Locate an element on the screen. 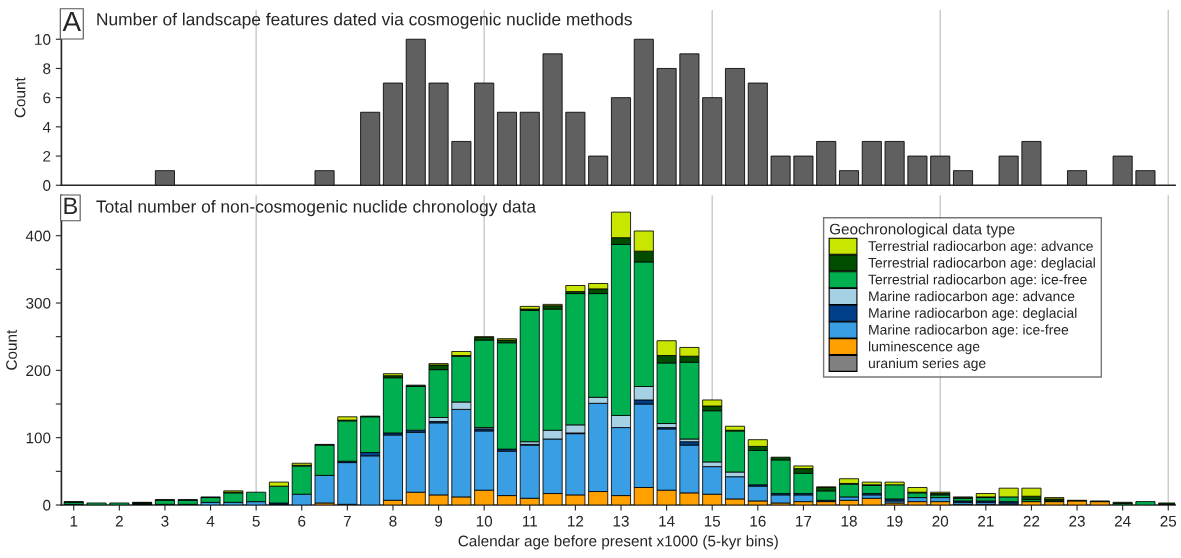  legend-label: Marine radiocarbon age: advance is located at coordinates (972, 297).